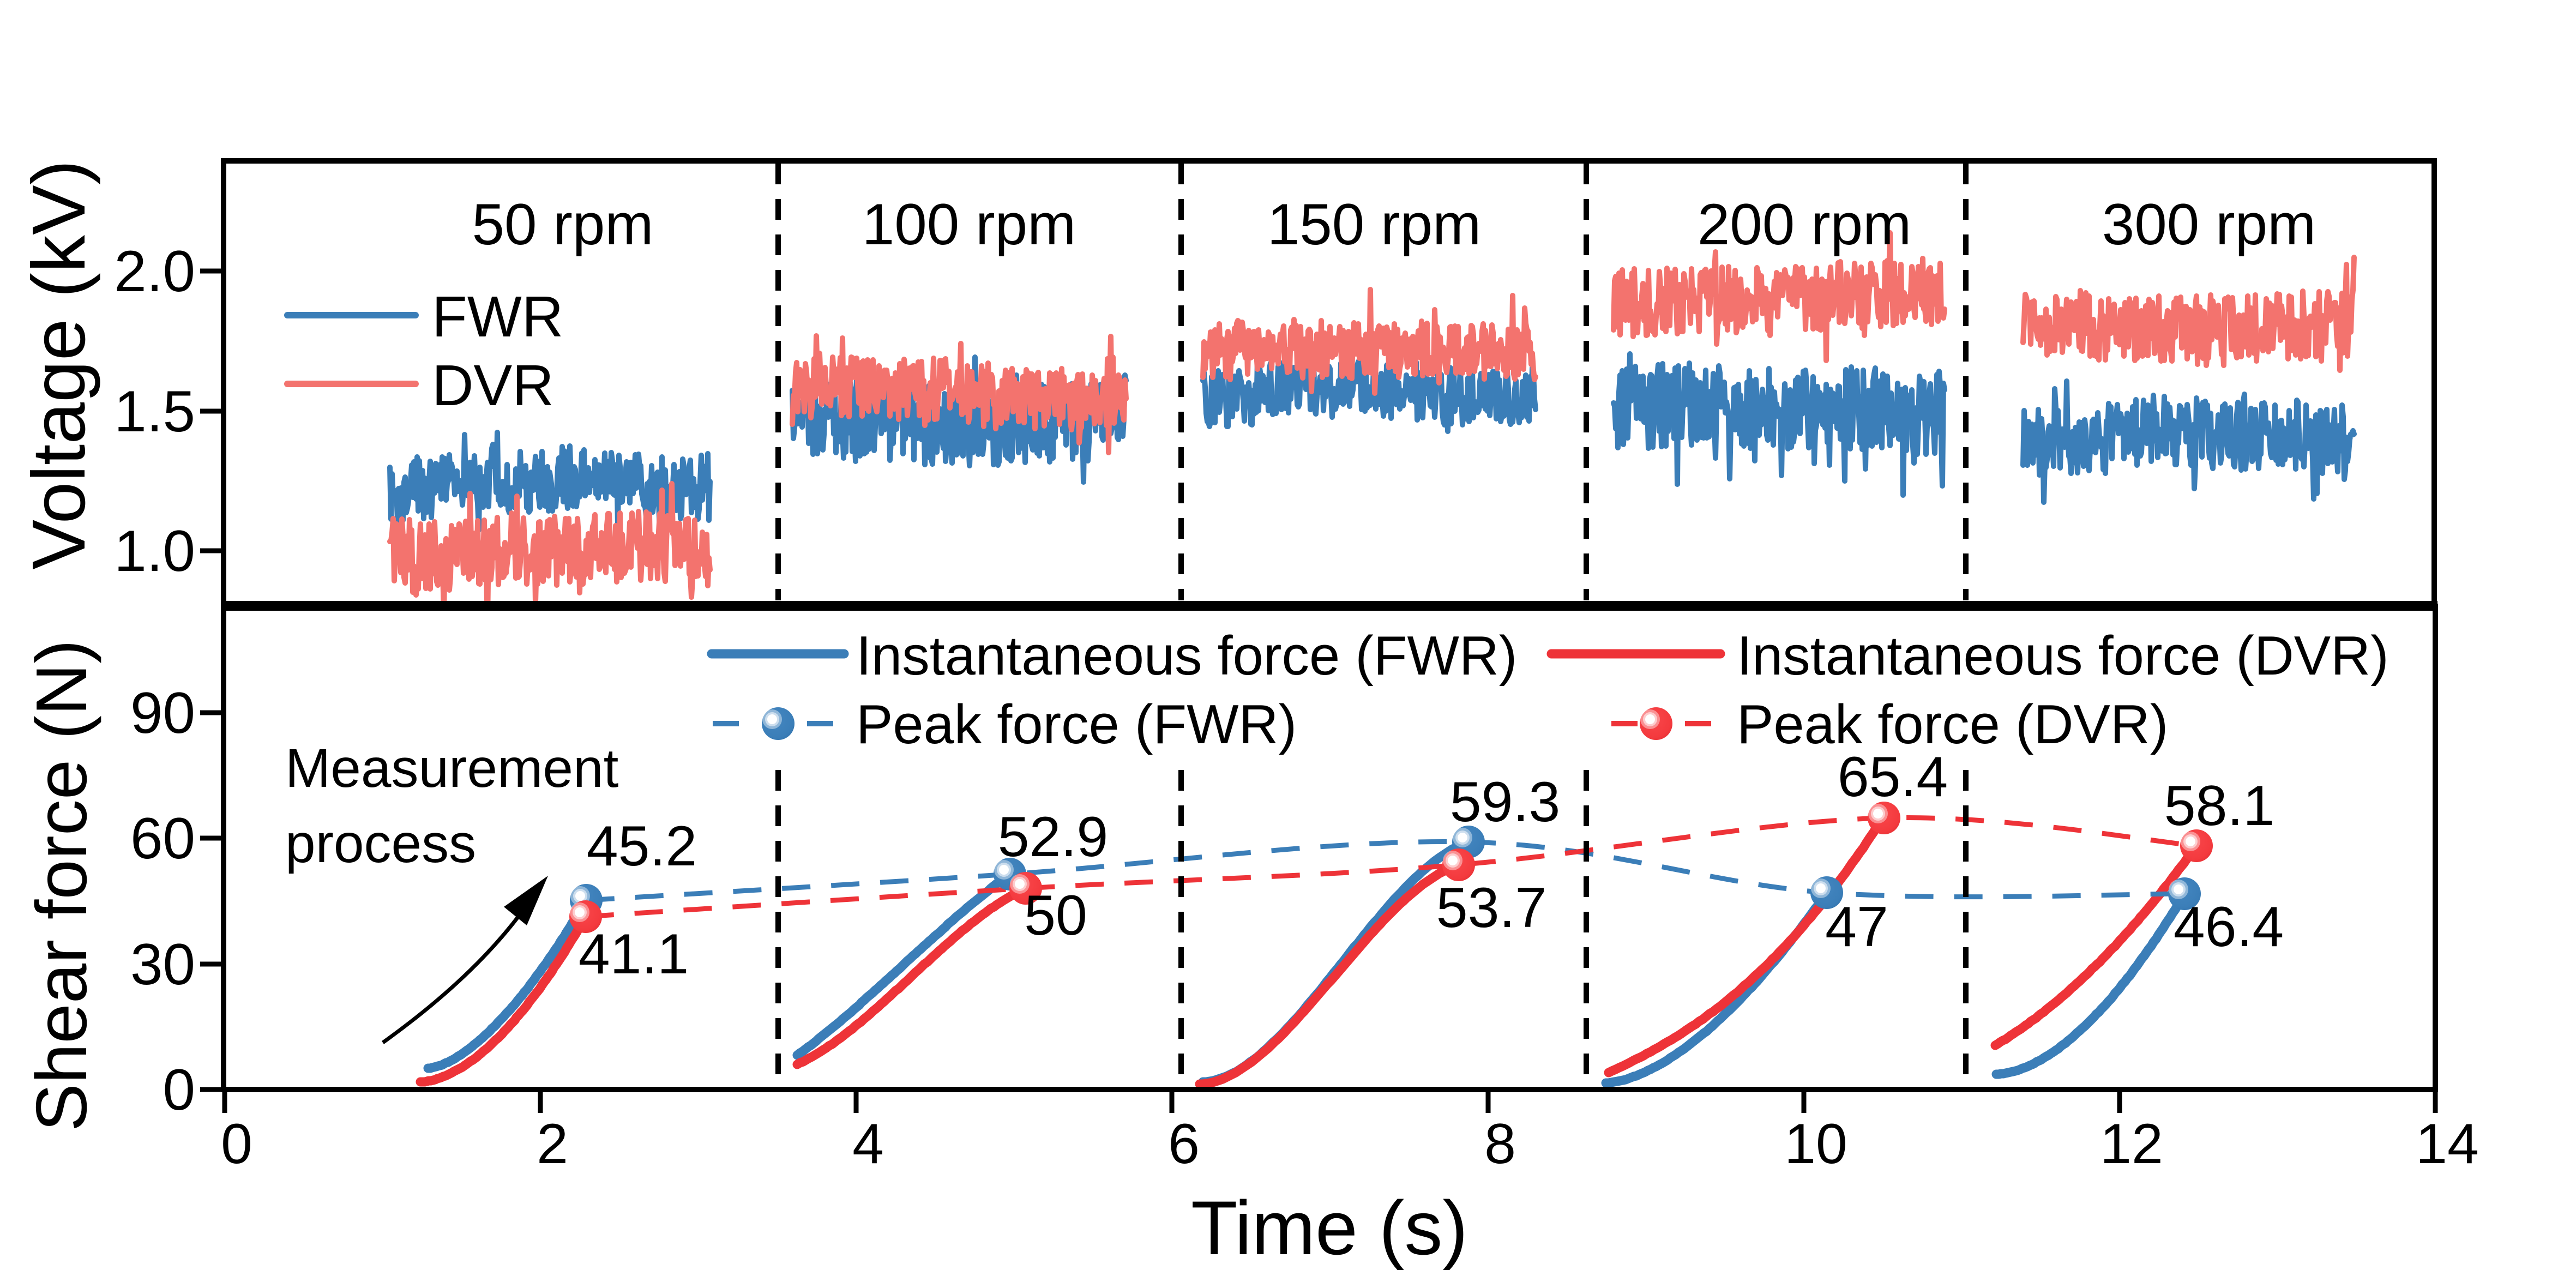  What do you see at coordinates (642, 846) in the screenshot?
I see `svg-text: 45.2` at bounding box center [642, 846].